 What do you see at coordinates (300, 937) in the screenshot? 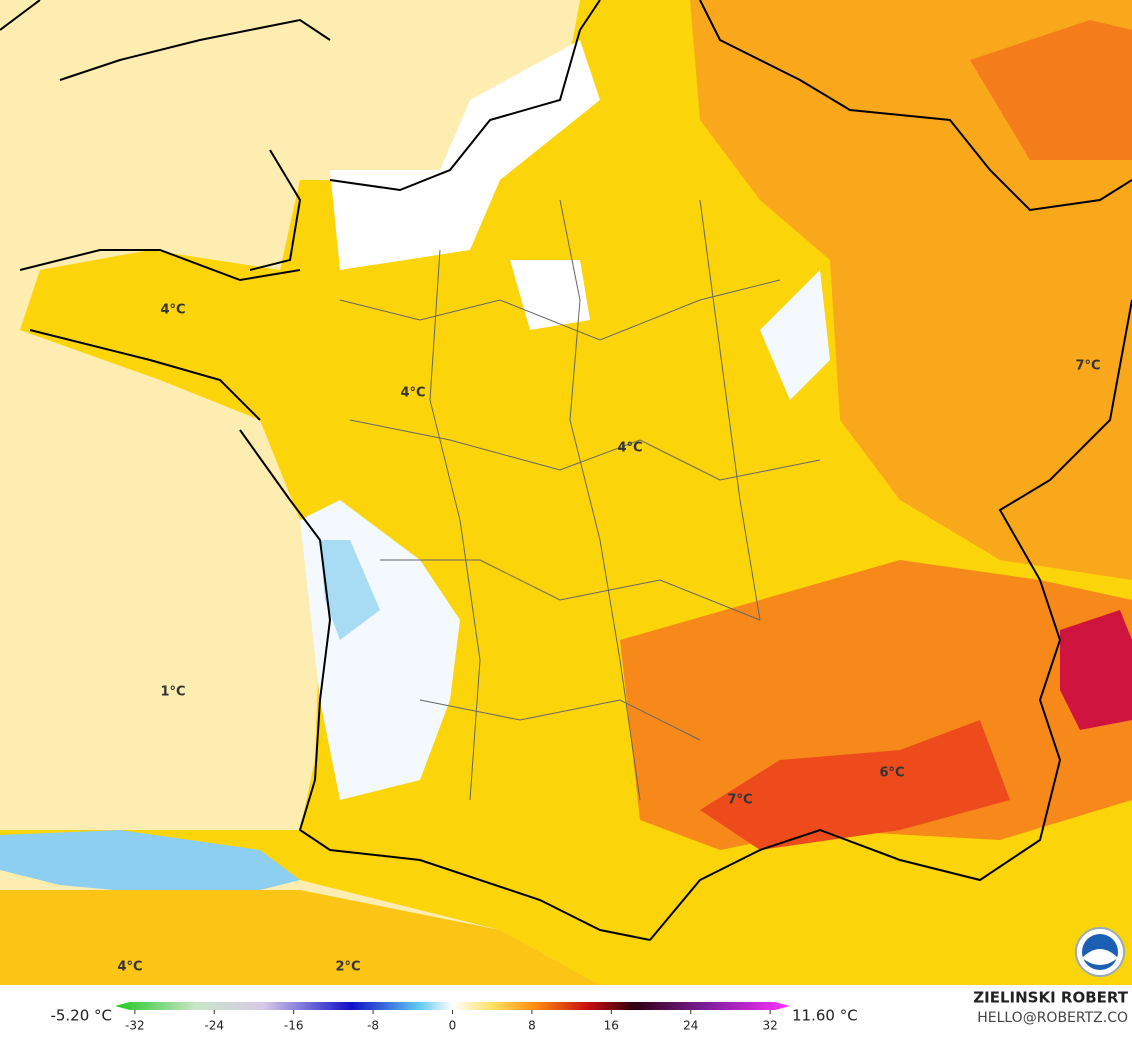
I see `land-field` at bounding box center [300, 937].